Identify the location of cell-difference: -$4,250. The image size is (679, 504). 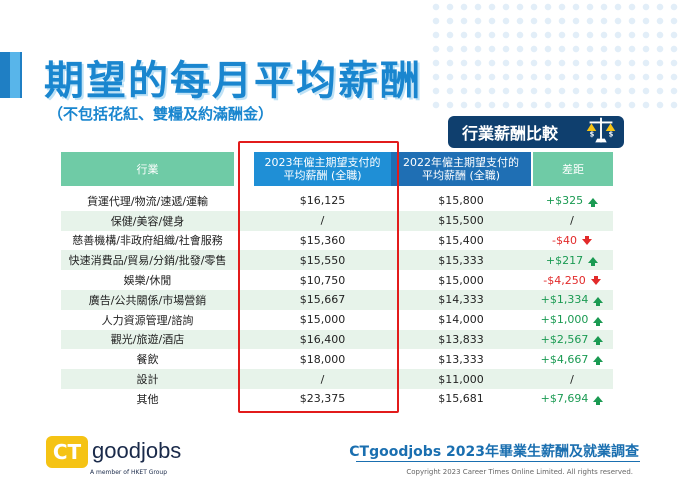
(572, 280).